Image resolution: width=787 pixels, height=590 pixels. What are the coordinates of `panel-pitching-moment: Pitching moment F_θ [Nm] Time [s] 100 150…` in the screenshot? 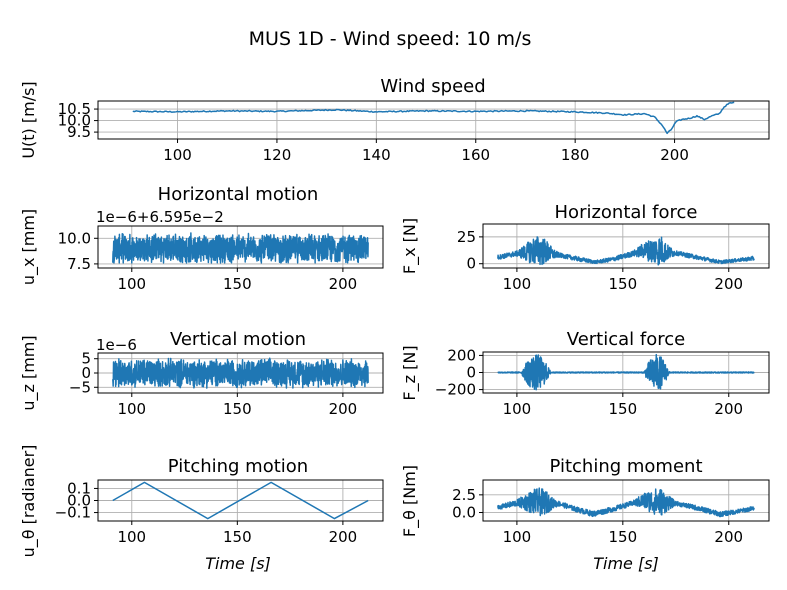 It's located at (584, 514).